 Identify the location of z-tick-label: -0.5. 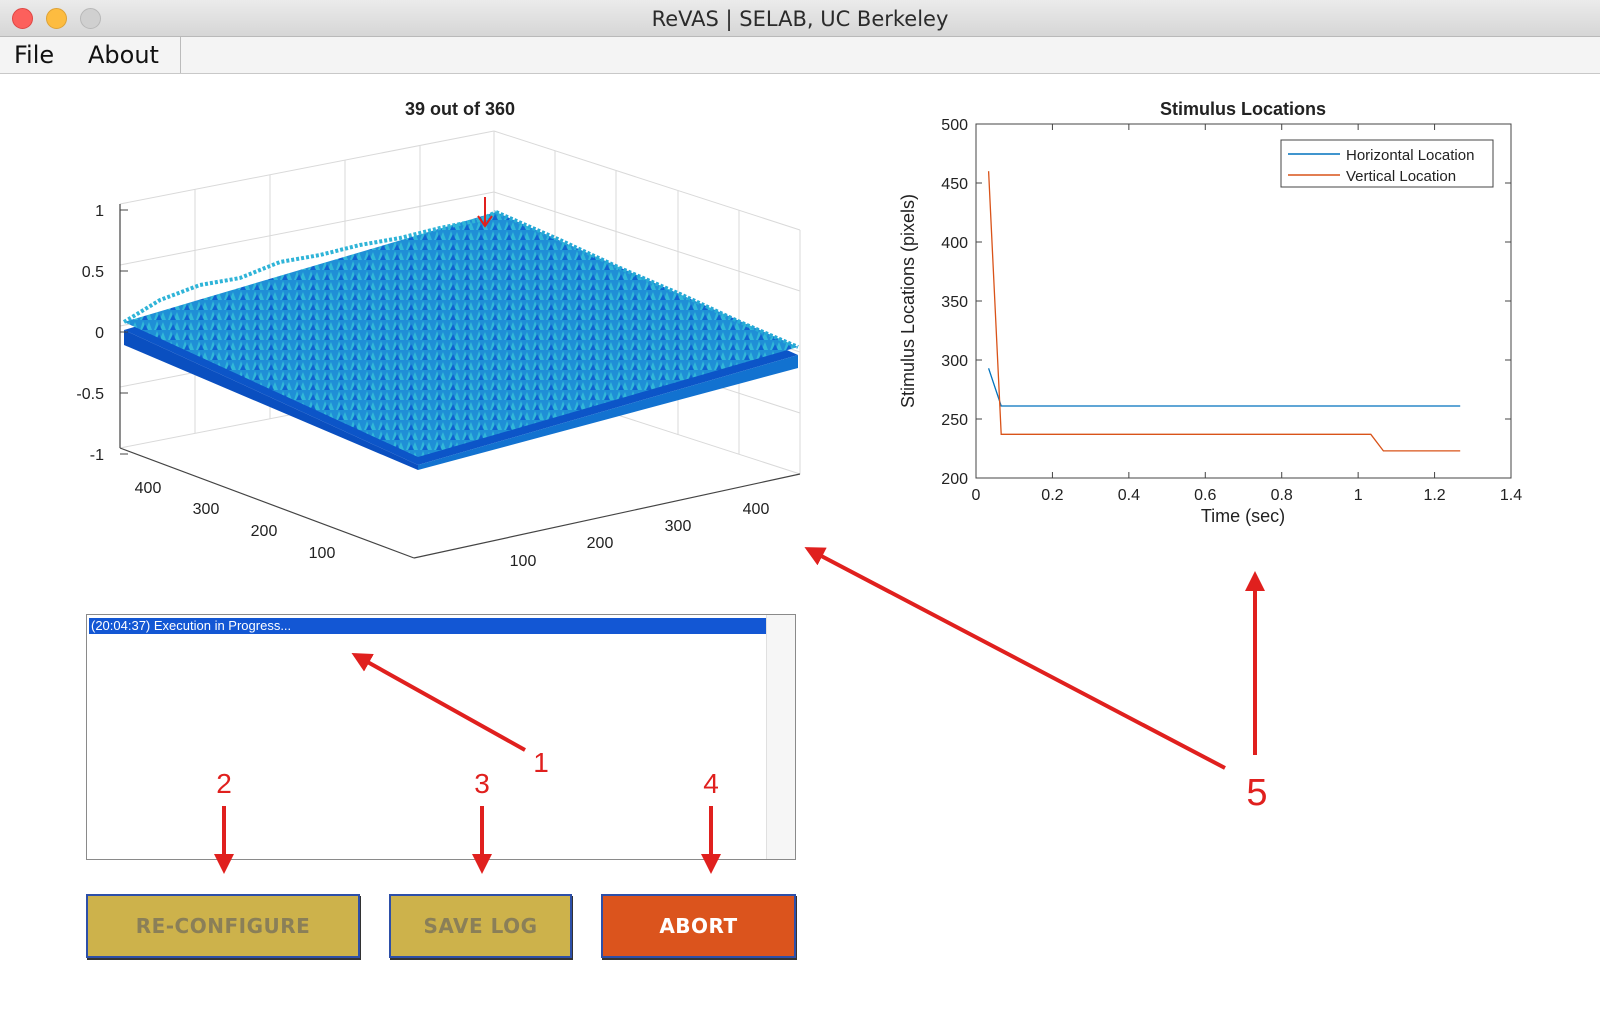
(90, 394).